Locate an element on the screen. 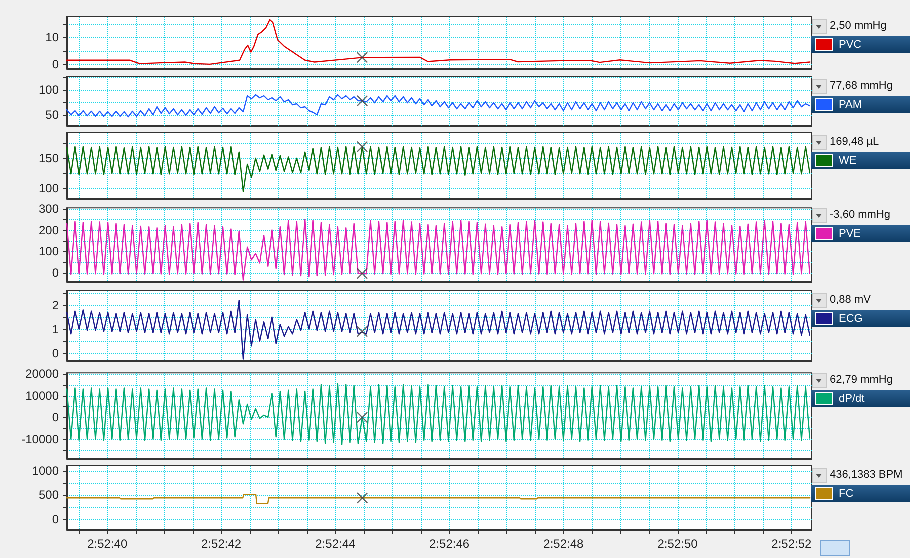 The image size is (910, 558). text: 436,1383 BPM is located at coordinates (866, 475).